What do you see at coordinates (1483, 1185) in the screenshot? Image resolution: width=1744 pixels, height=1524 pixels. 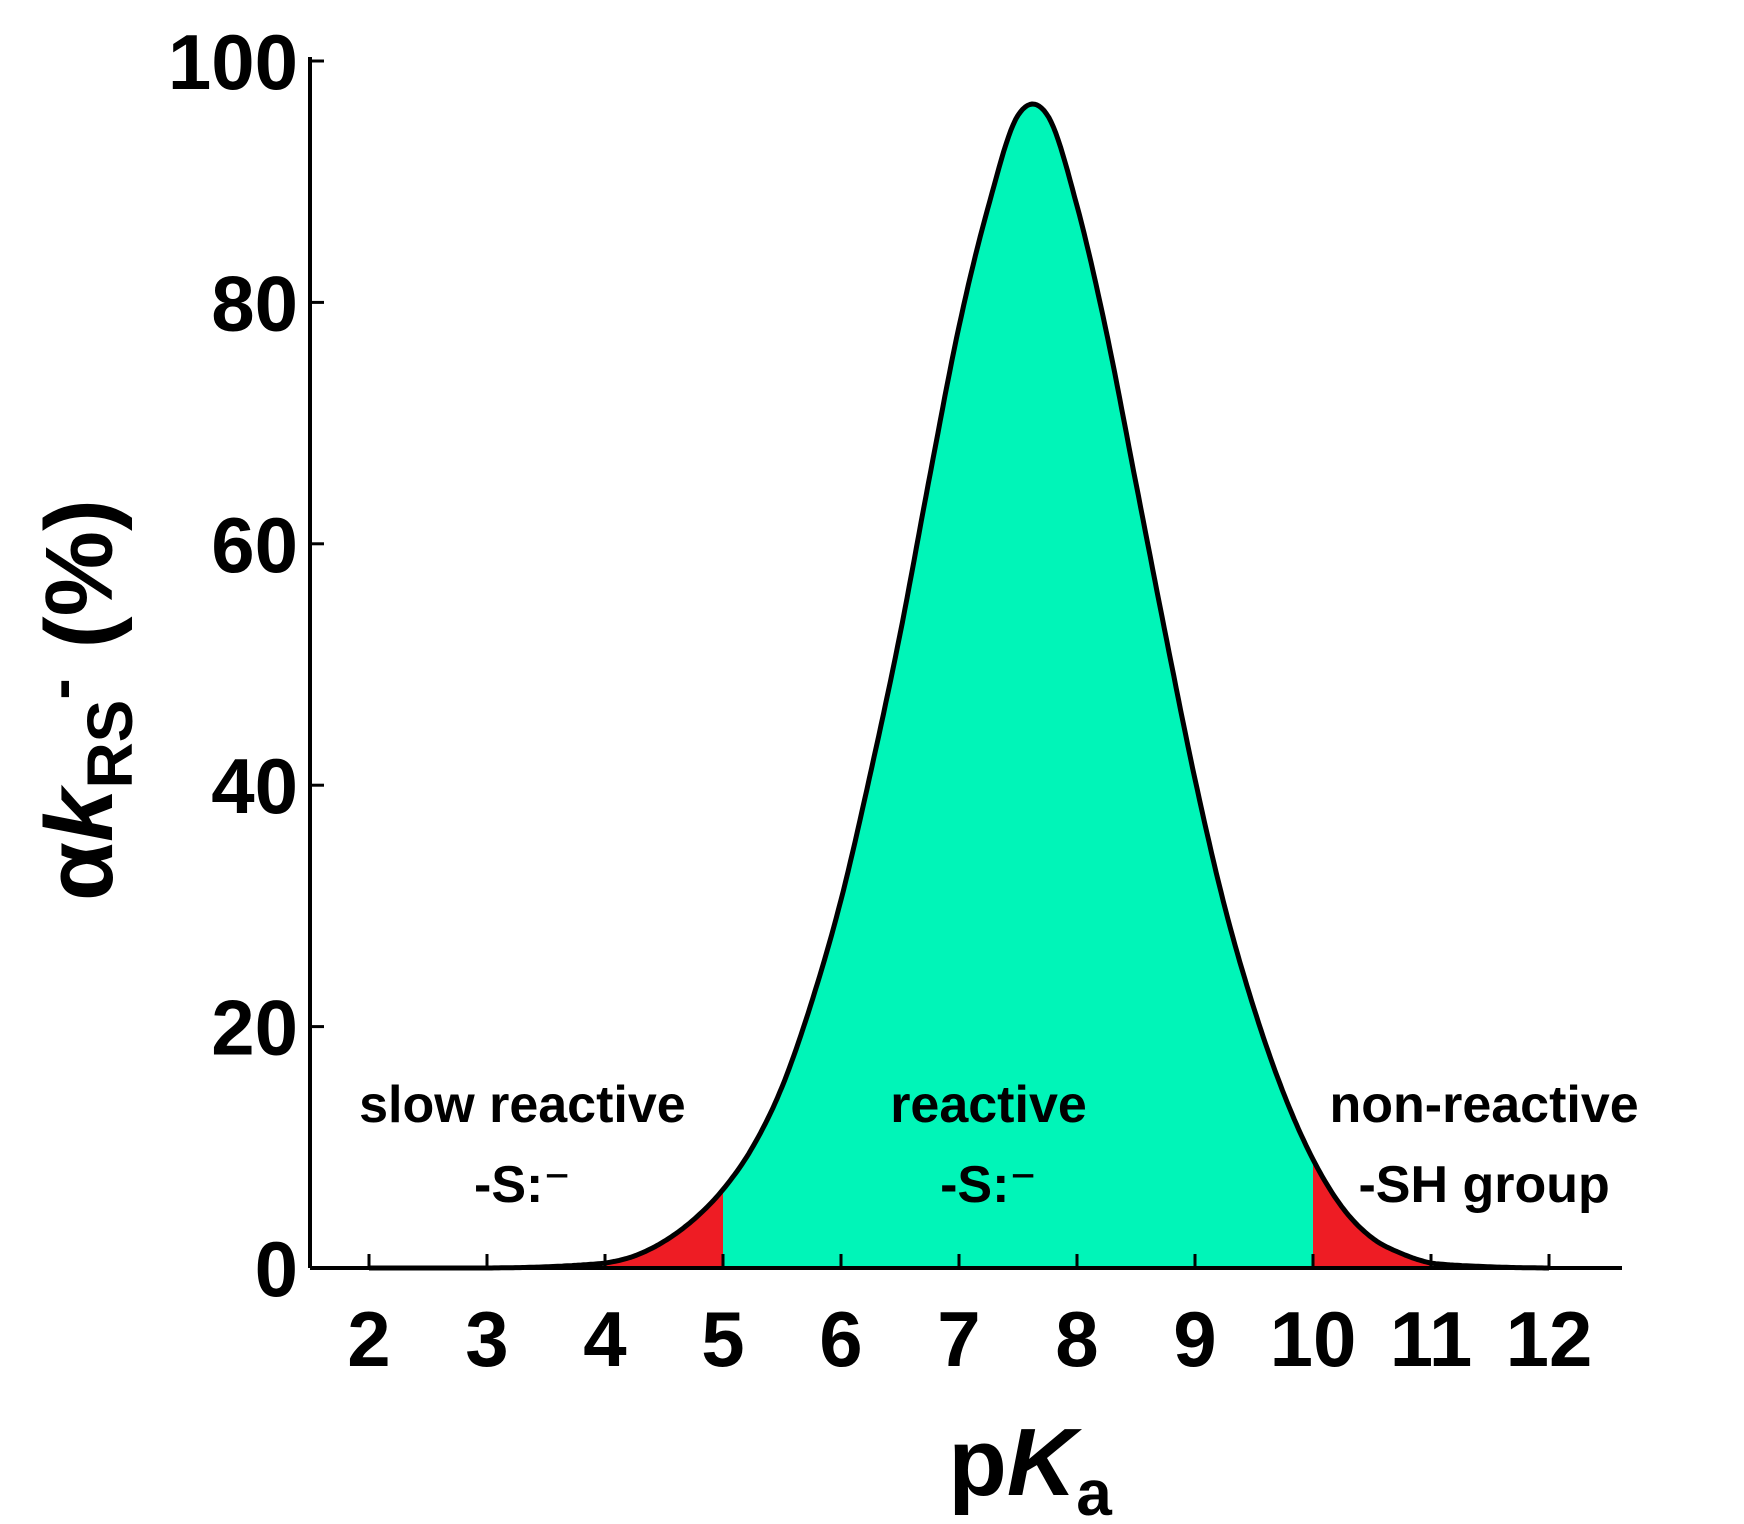 I see `annotation-2-line-1: -SH group` at bounding box center [1483, 1185].